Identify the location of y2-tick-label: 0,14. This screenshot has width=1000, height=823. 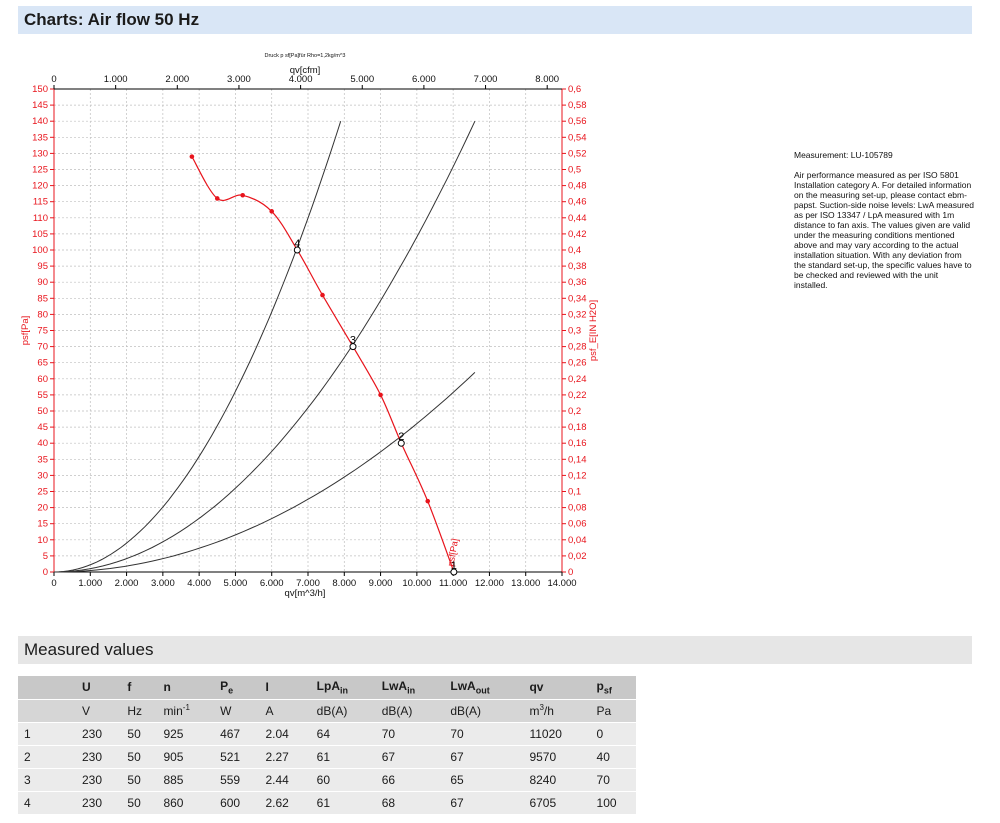
(577, 459).